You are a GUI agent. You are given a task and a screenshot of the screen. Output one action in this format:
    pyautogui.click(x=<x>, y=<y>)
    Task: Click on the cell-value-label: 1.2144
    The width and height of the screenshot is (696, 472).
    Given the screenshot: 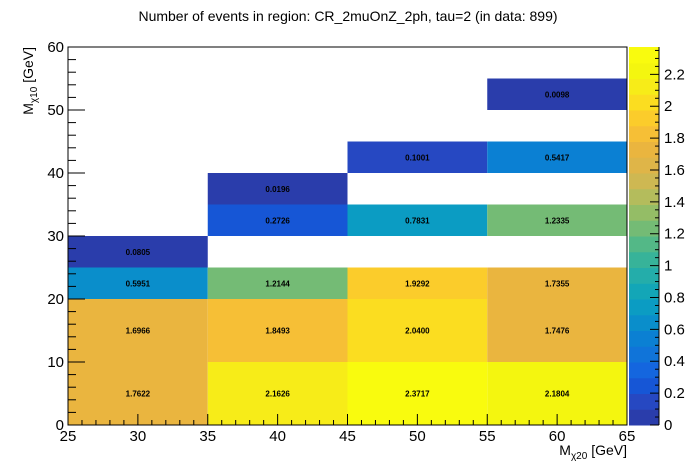 What is the action you would take?
    pyautogui.click(x=277, y=283)
    